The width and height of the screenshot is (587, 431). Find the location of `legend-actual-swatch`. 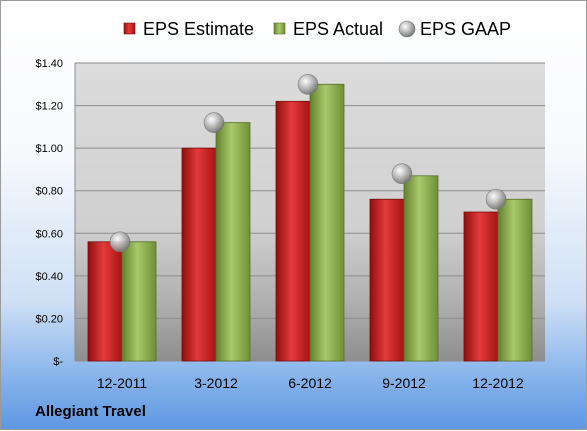

legend-actual-swatch is located at coordinates (279, 28).